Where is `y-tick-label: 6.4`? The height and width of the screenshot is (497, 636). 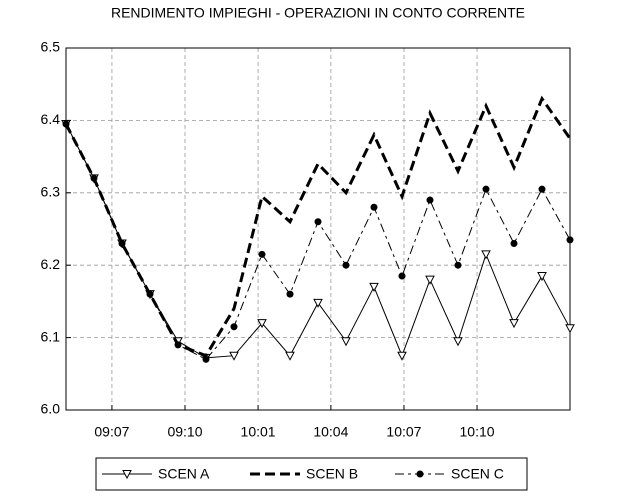 y-tick-label: 6.4 is located at coordinates (51, 119).